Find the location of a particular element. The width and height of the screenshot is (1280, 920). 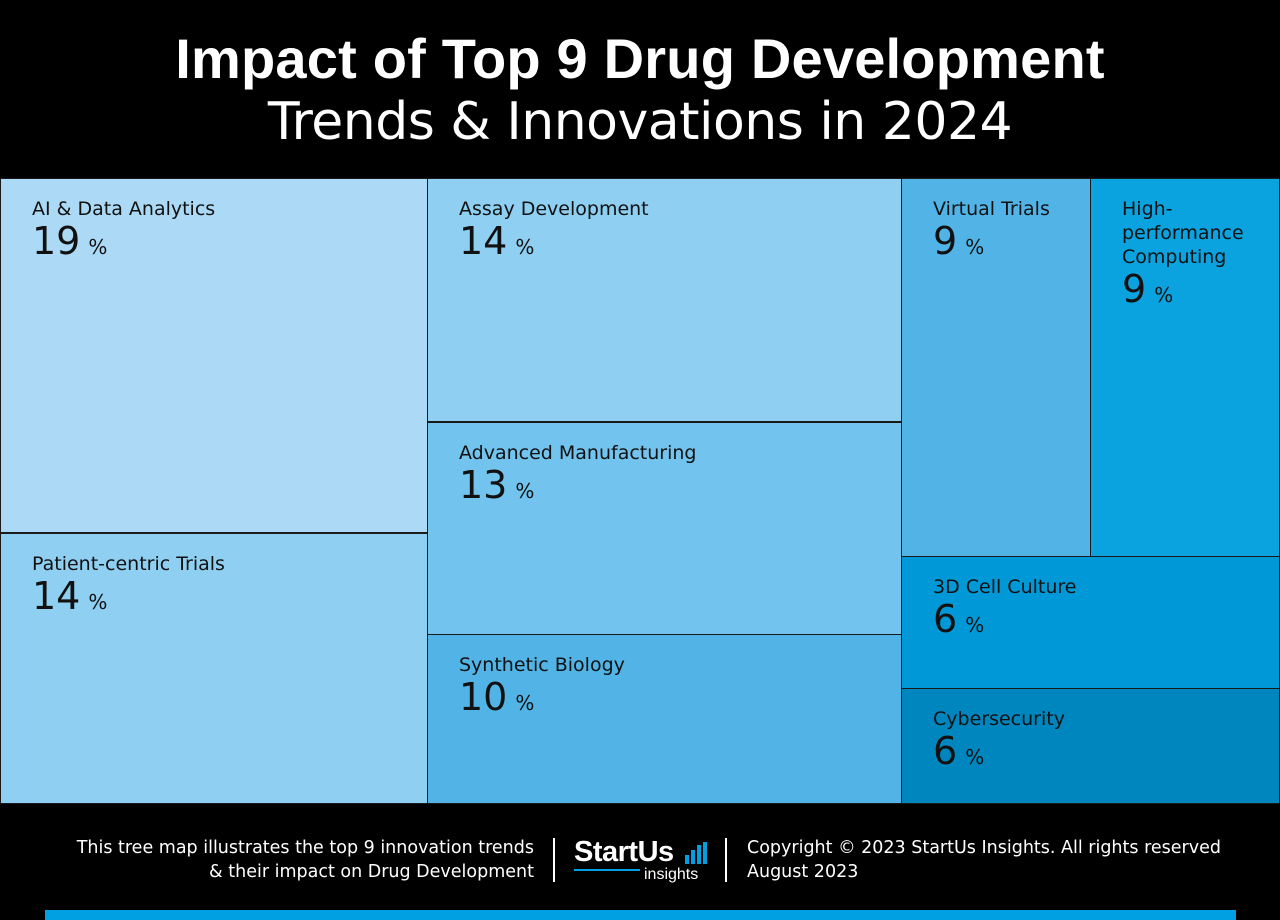

tile-value: 13% is located at coordinates (496, 485).